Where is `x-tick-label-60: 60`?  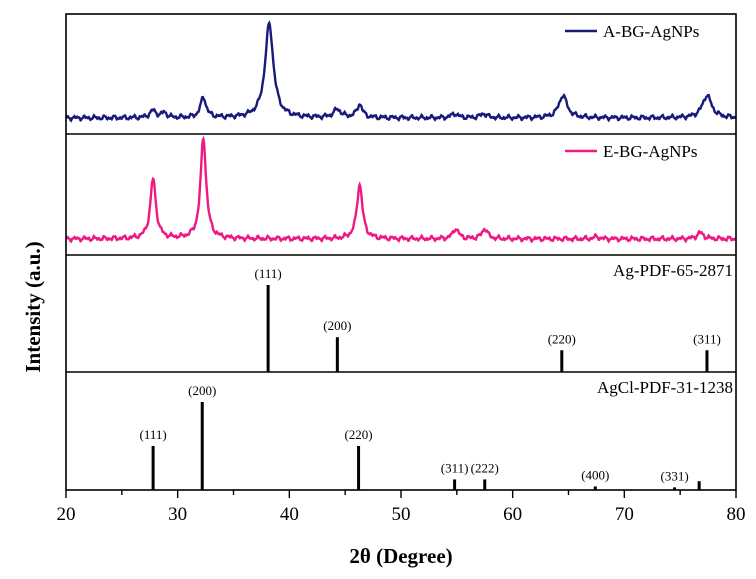
x-tick-label-60: 60 is located at coordinates (512, 514).